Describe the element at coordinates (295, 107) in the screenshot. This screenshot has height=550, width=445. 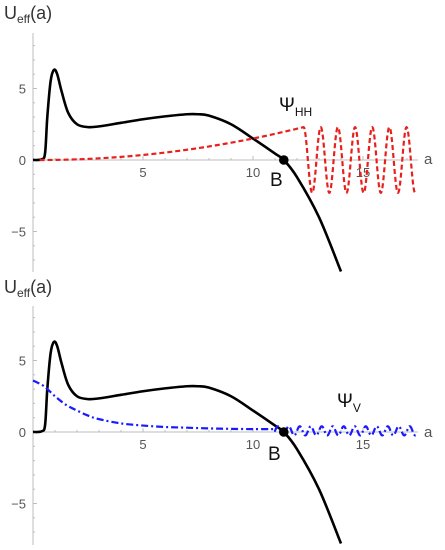
I see `psi-hh-label: ΨHH` at that location.